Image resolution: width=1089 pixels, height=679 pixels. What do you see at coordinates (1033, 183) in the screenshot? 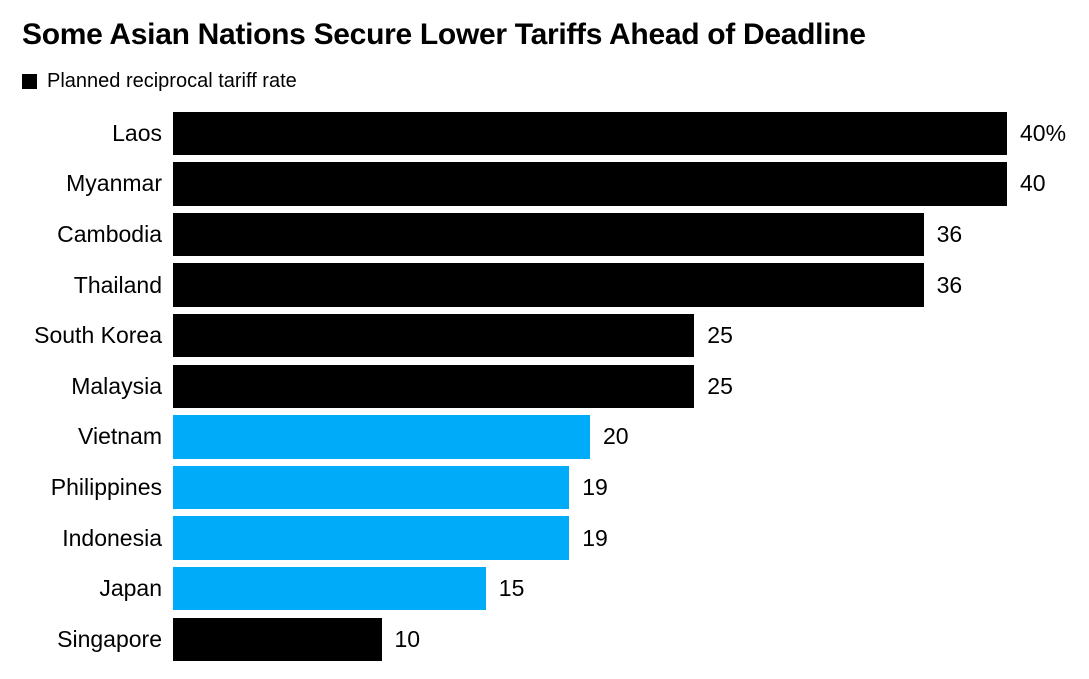
I see `value-label: 40` at bounding box center [1033, 183].